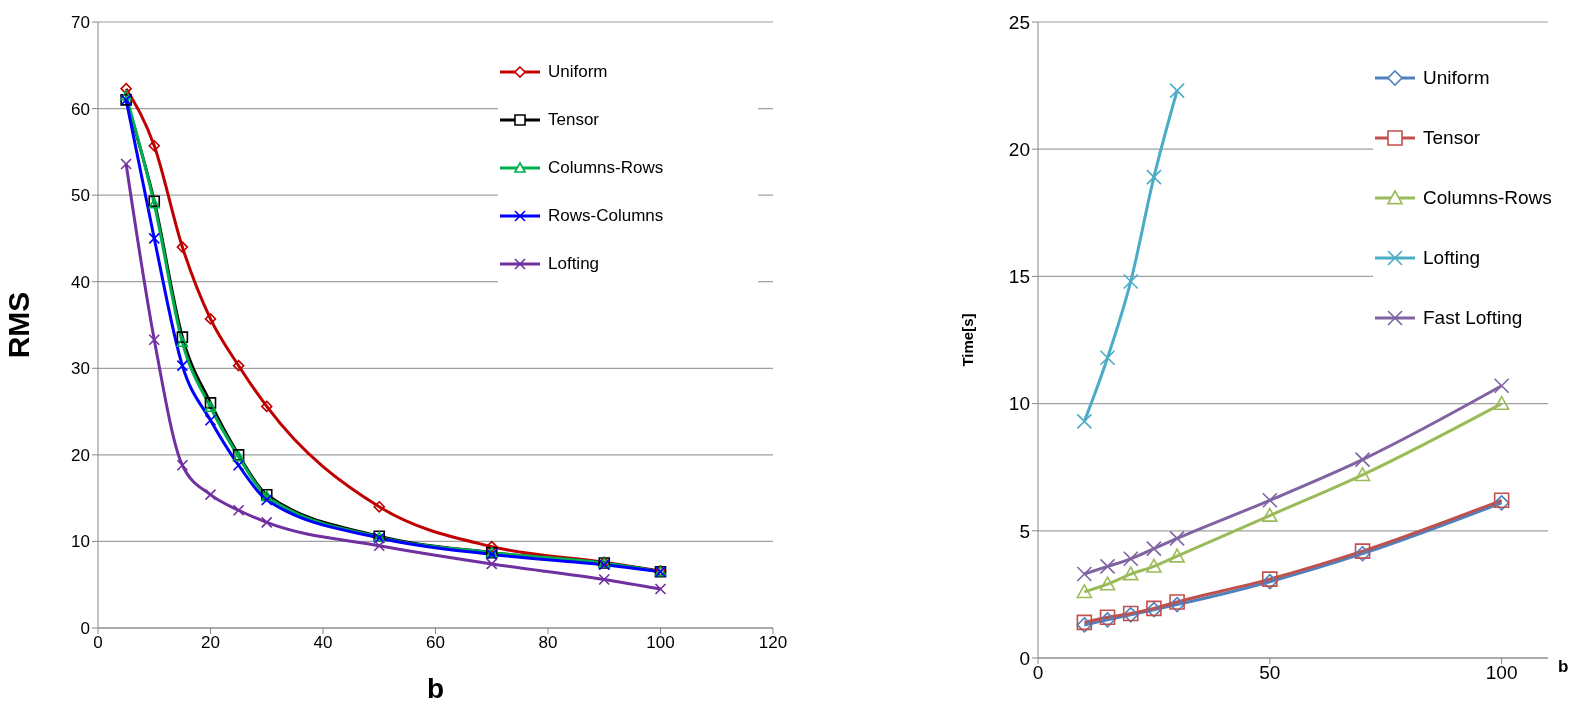 This screenshot has width=1596, height=715. What do you see at coordinates (80, 196) in the screenshot?
I see `y-tick-label: 50` at bounding box center [80, 196].